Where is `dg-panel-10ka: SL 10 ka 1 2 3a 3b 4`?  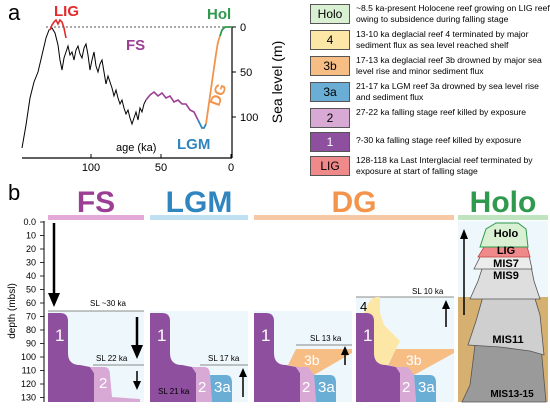
dg-panel-10ka: SL 10 ka 1 2 3a 3b 4 is located at coordinates (405, 344).